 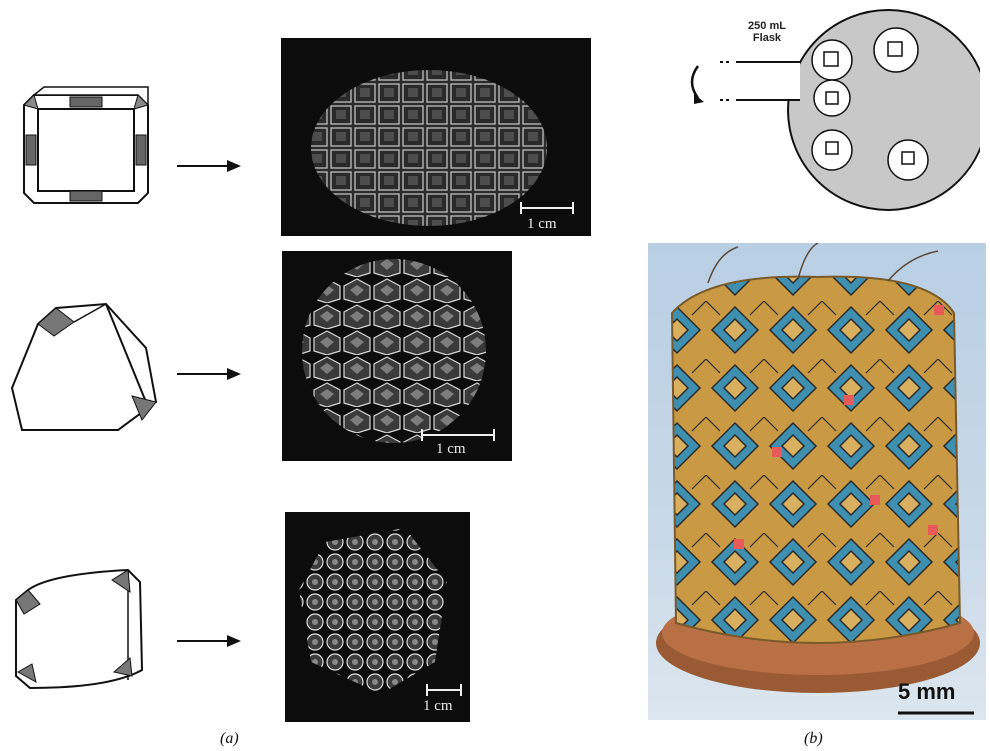 I want to click on photo-assembly-rounded: 1 cm, so click(x=377, y=617).